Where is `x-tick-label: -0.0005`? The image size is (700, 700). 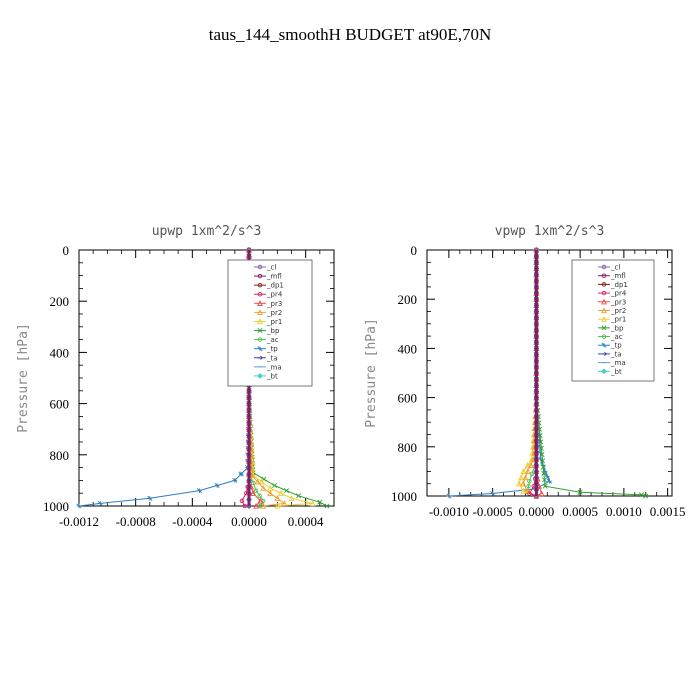
x-tick-label: -0.0005 is located at coordinates (493, 511).